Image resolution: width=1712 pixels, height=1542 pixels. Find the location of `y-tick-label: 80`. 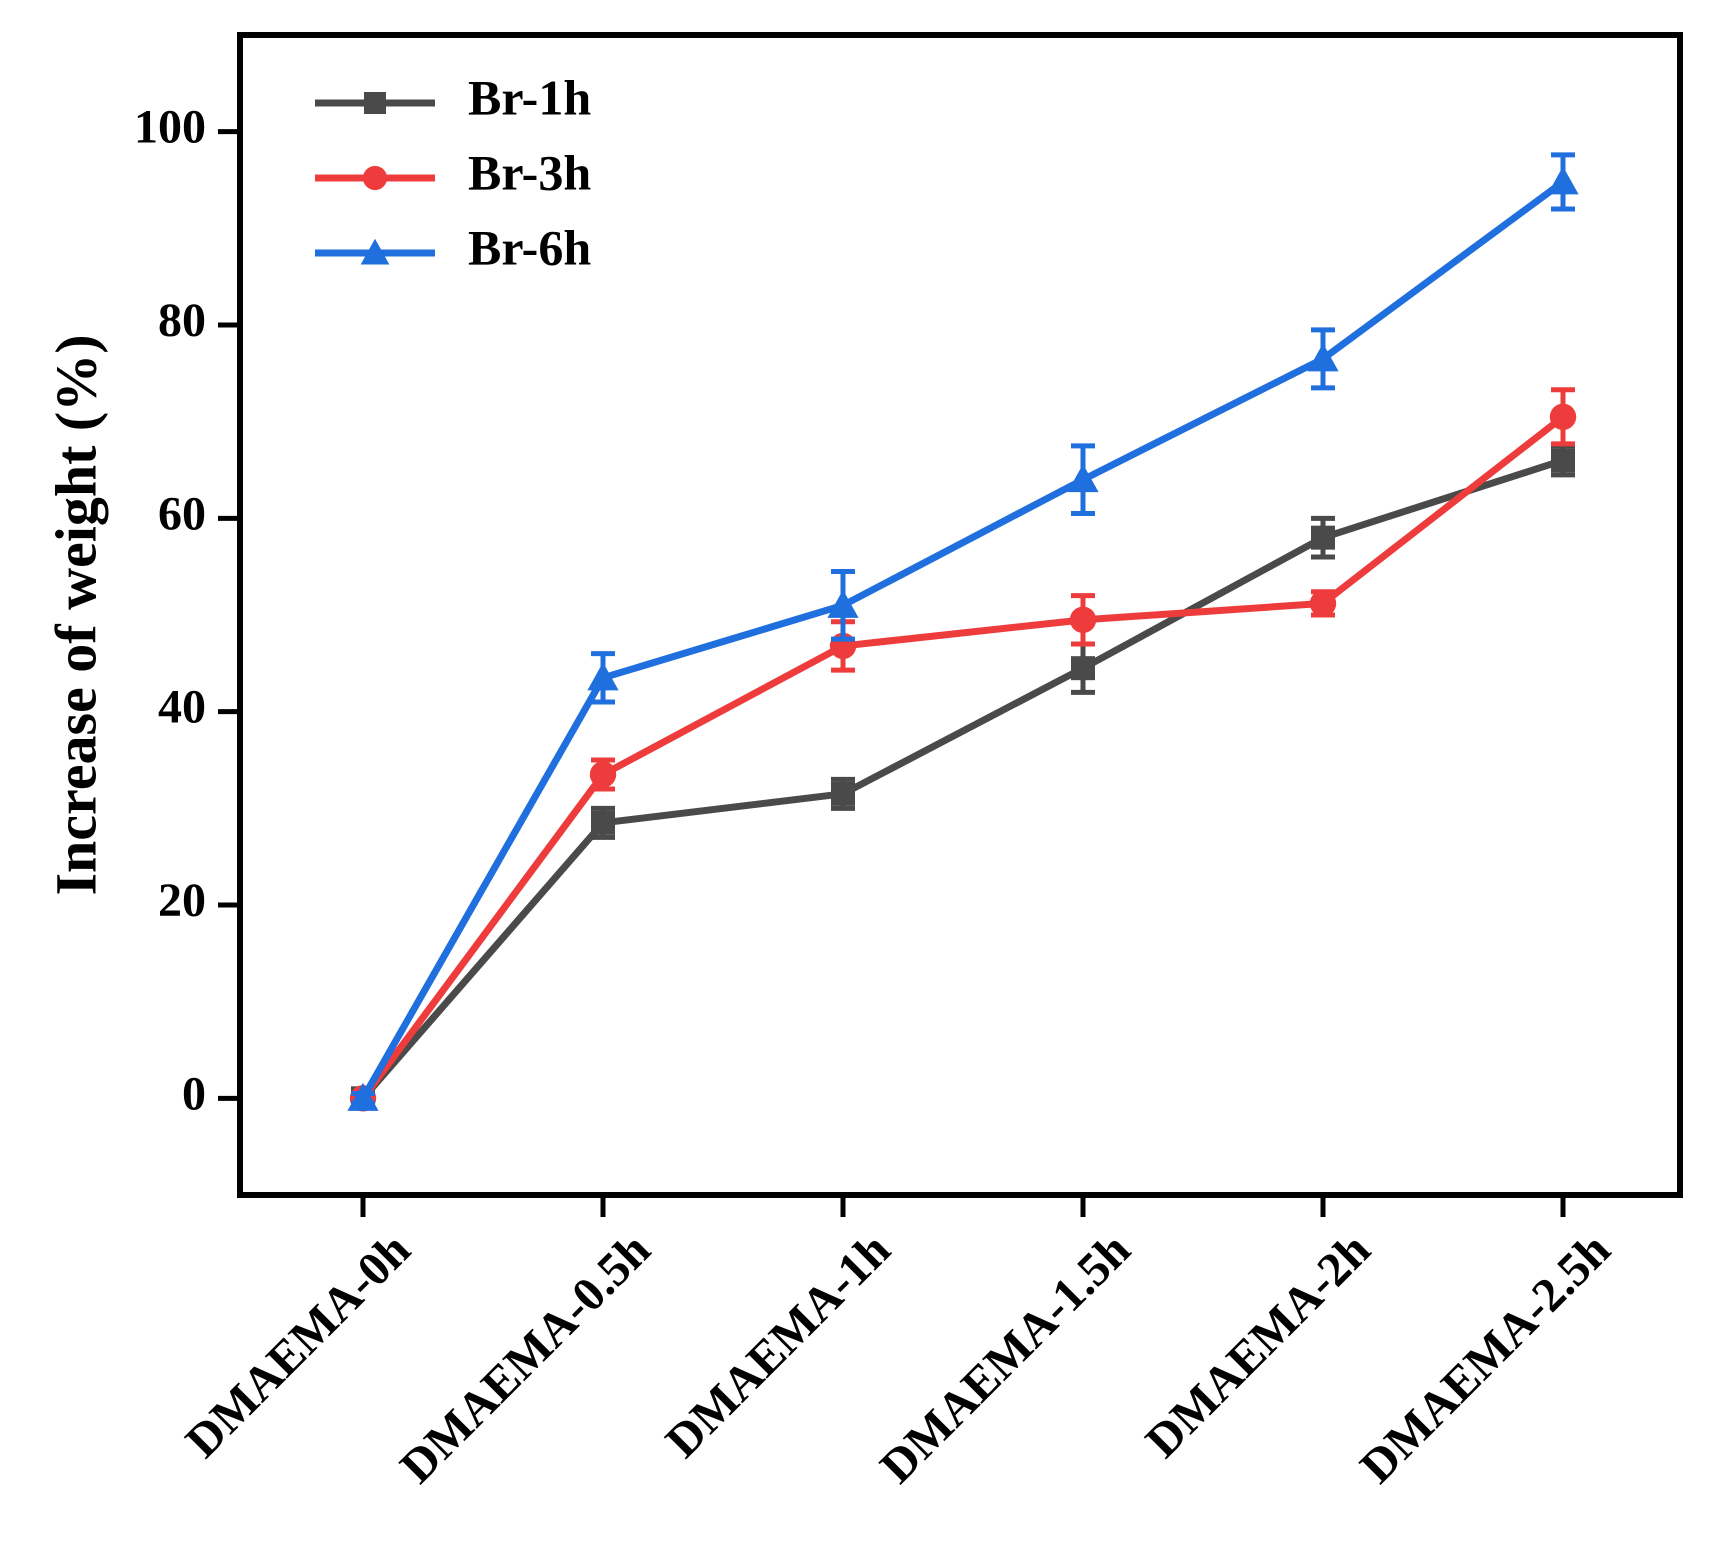

y-tick-label: 80 is located at coordinates (182, 320).